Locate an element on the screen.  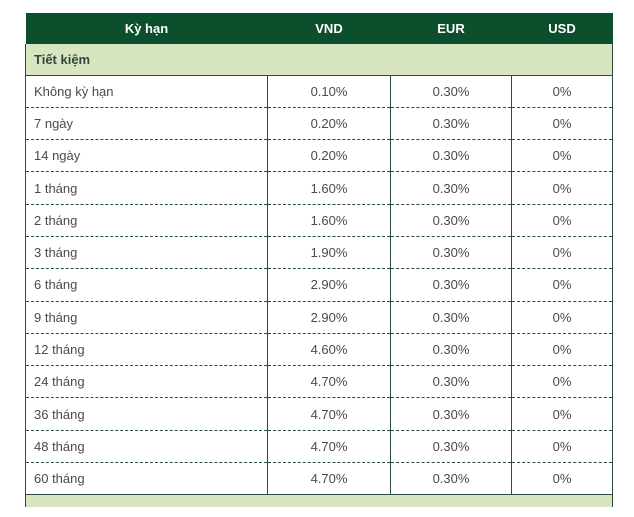
term-cell: 60 tháng is located at coordinates (146, 479).